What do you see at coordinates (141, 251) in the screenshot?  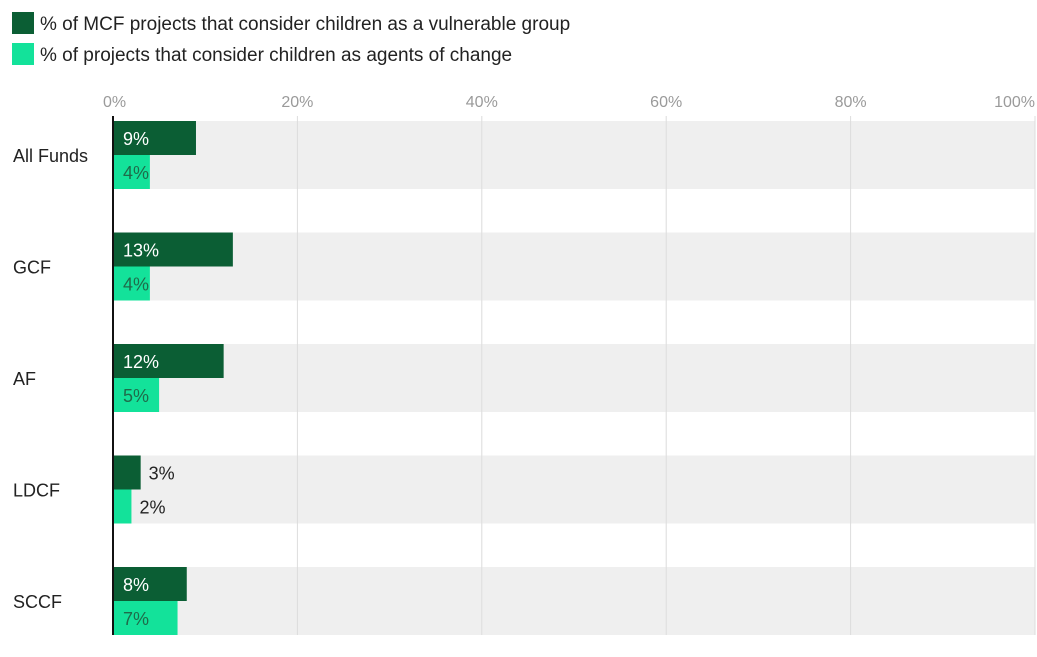 I see `data-label: 13%` at bounding box center [141, 251].